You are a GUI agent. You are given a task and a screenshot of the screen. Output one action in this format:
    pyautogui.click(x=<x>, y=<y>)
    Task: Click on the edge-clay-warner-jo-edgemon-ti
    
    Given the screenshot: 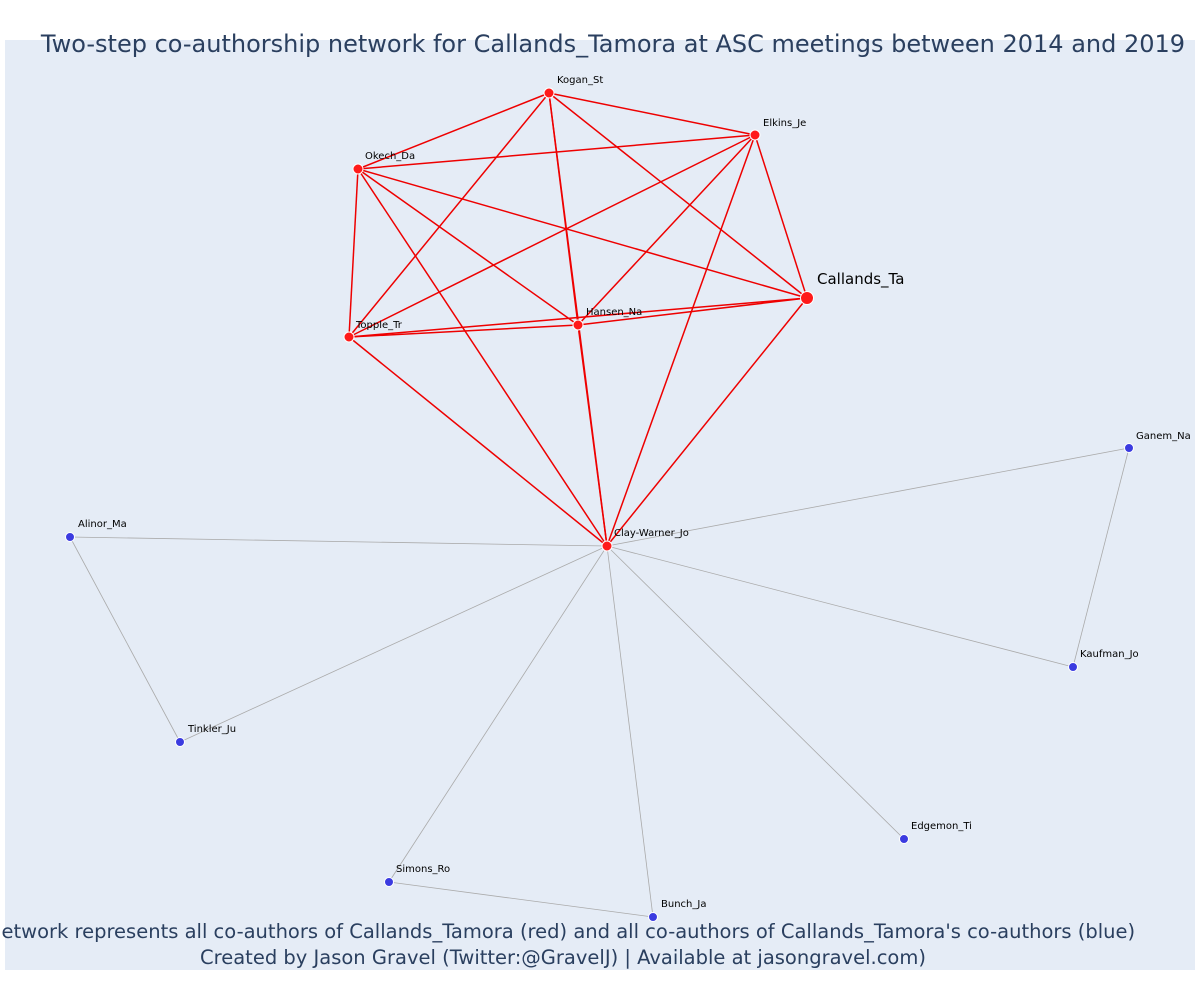 What is the action you would take?
    pyautogui.click(x=755, y=692)
    